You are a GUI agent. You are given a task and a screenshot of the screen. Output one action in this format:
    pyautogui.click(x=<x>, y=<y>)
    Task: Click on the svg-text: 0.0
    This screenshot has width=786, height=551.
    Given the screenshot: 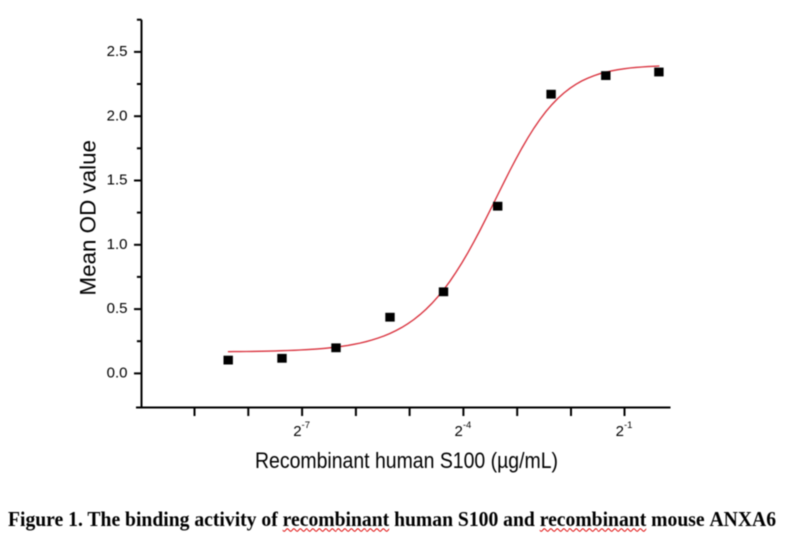 What is the action you would take?
    pyautogui.click(x=117, y=373)
    